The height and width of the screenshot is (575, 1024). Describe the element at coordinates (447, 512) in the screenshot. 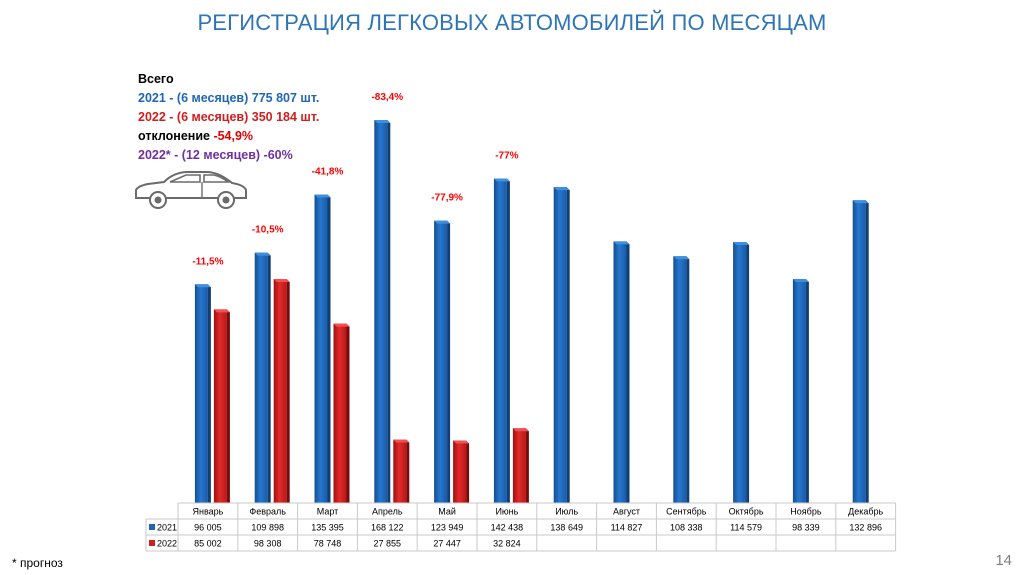

I see `category-label: Май` at that location.